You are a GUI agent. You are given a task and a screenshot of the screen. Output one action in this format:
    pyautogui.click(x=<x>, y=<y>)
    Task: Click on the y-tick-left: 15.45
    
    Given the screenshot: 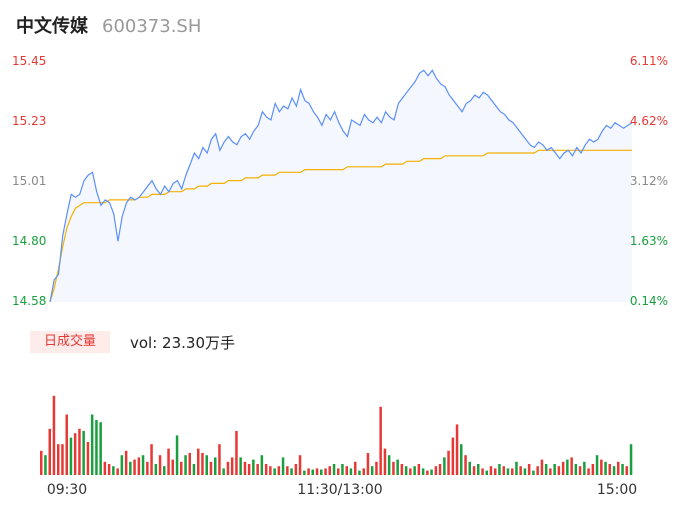 What is the action you would take?
    pyautogui.click(x=29, y=61)
    